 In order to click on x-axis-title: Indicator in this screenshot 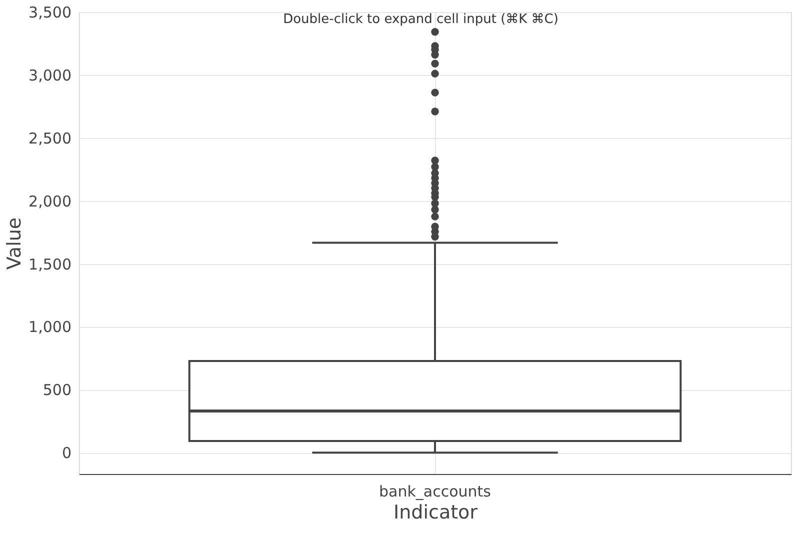, I will do `click(436, 513)`.